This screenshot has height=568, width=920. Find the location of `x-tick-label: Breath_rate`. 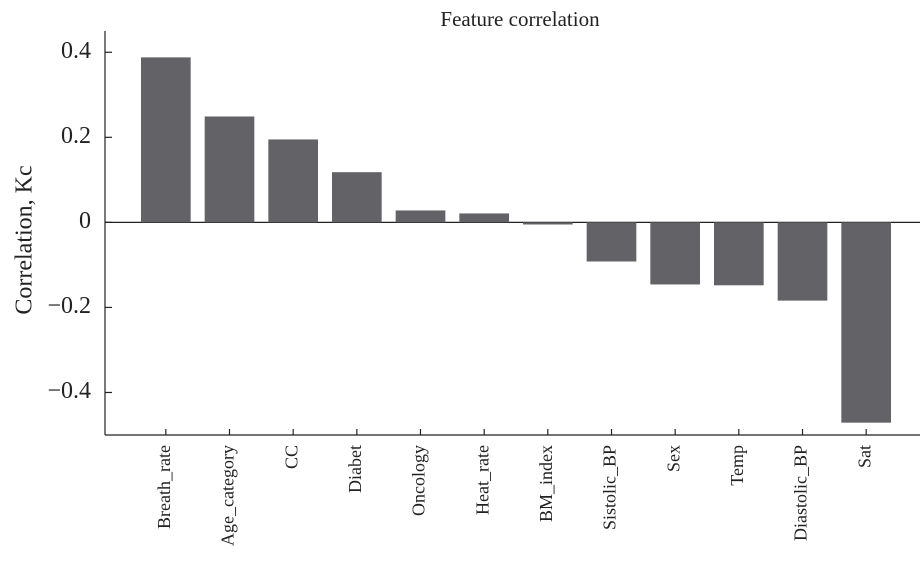

x-tick-label: Breath_rate is located at coordinates (164, 487).